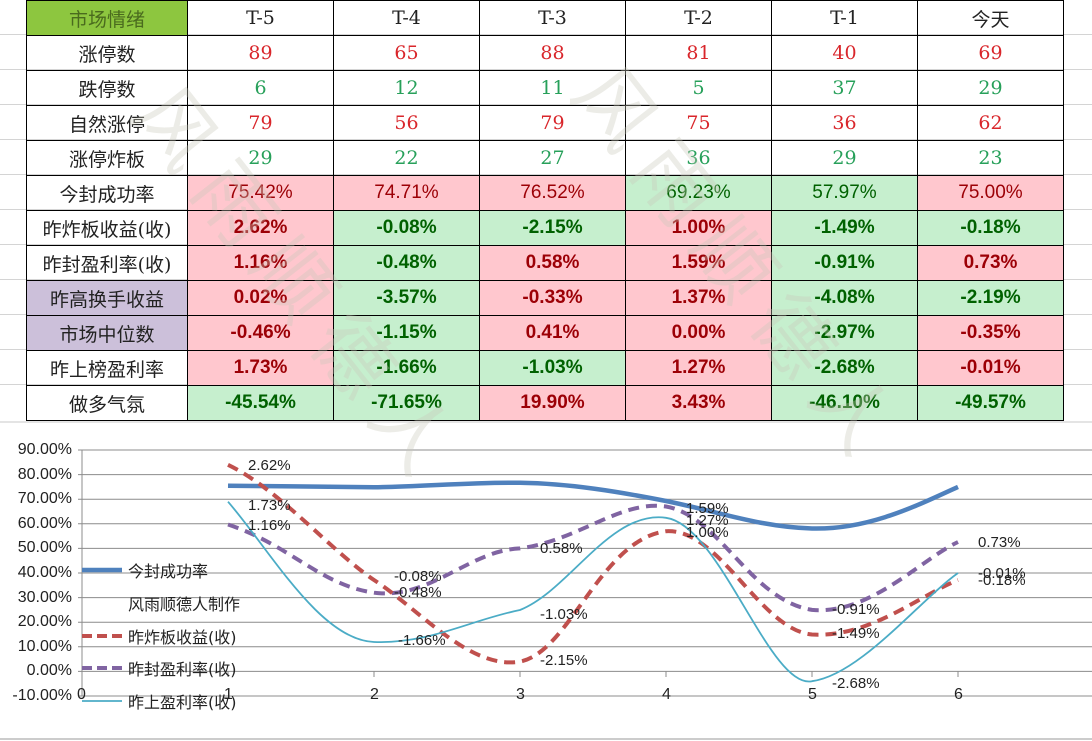 The height and width of the screenshot is (741, 1092). Describe the element at coordinates (406, 18) in the screenshot. I see `column-header: T-4` at that location.